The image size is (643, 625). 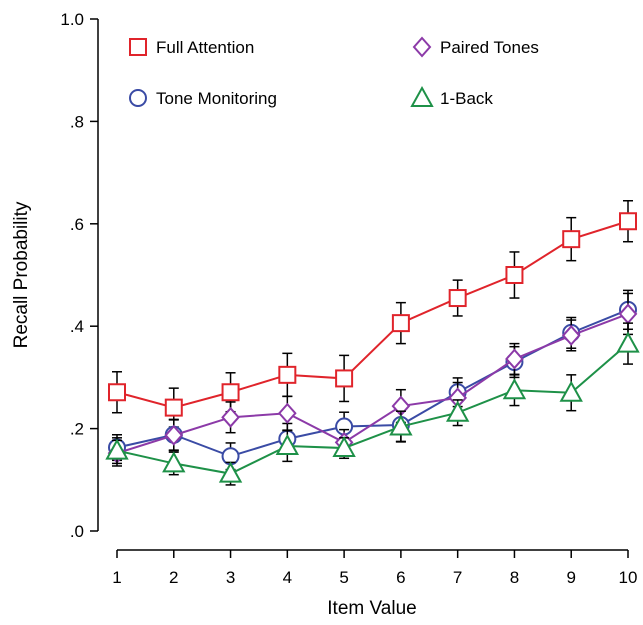 What do you see at coordinates (77, 531) in the screenshot?
I see `y-tick-label: .0` at bounding box center [77, 531].